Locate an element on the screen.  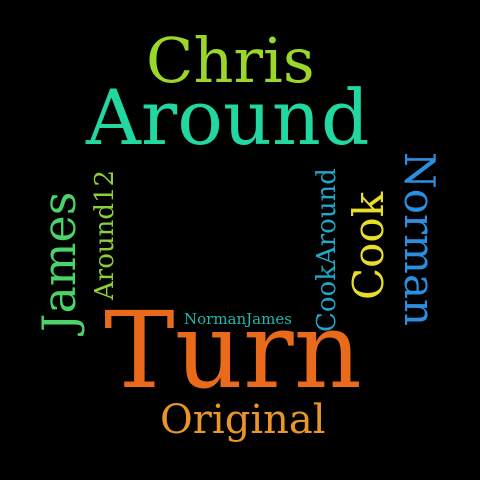
word-chris: Chris is located at coordinates (230, 60).